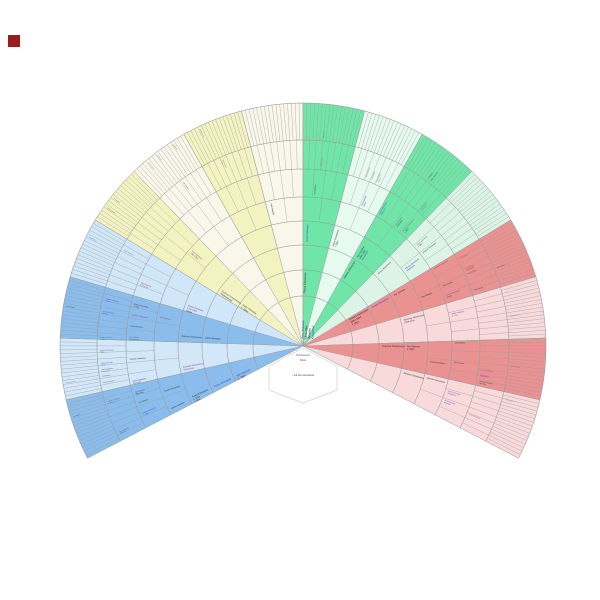  Describe the element at coordinates (365, 204) in the screenshot. I see `ancestor-label: Xxxxx` at that location.